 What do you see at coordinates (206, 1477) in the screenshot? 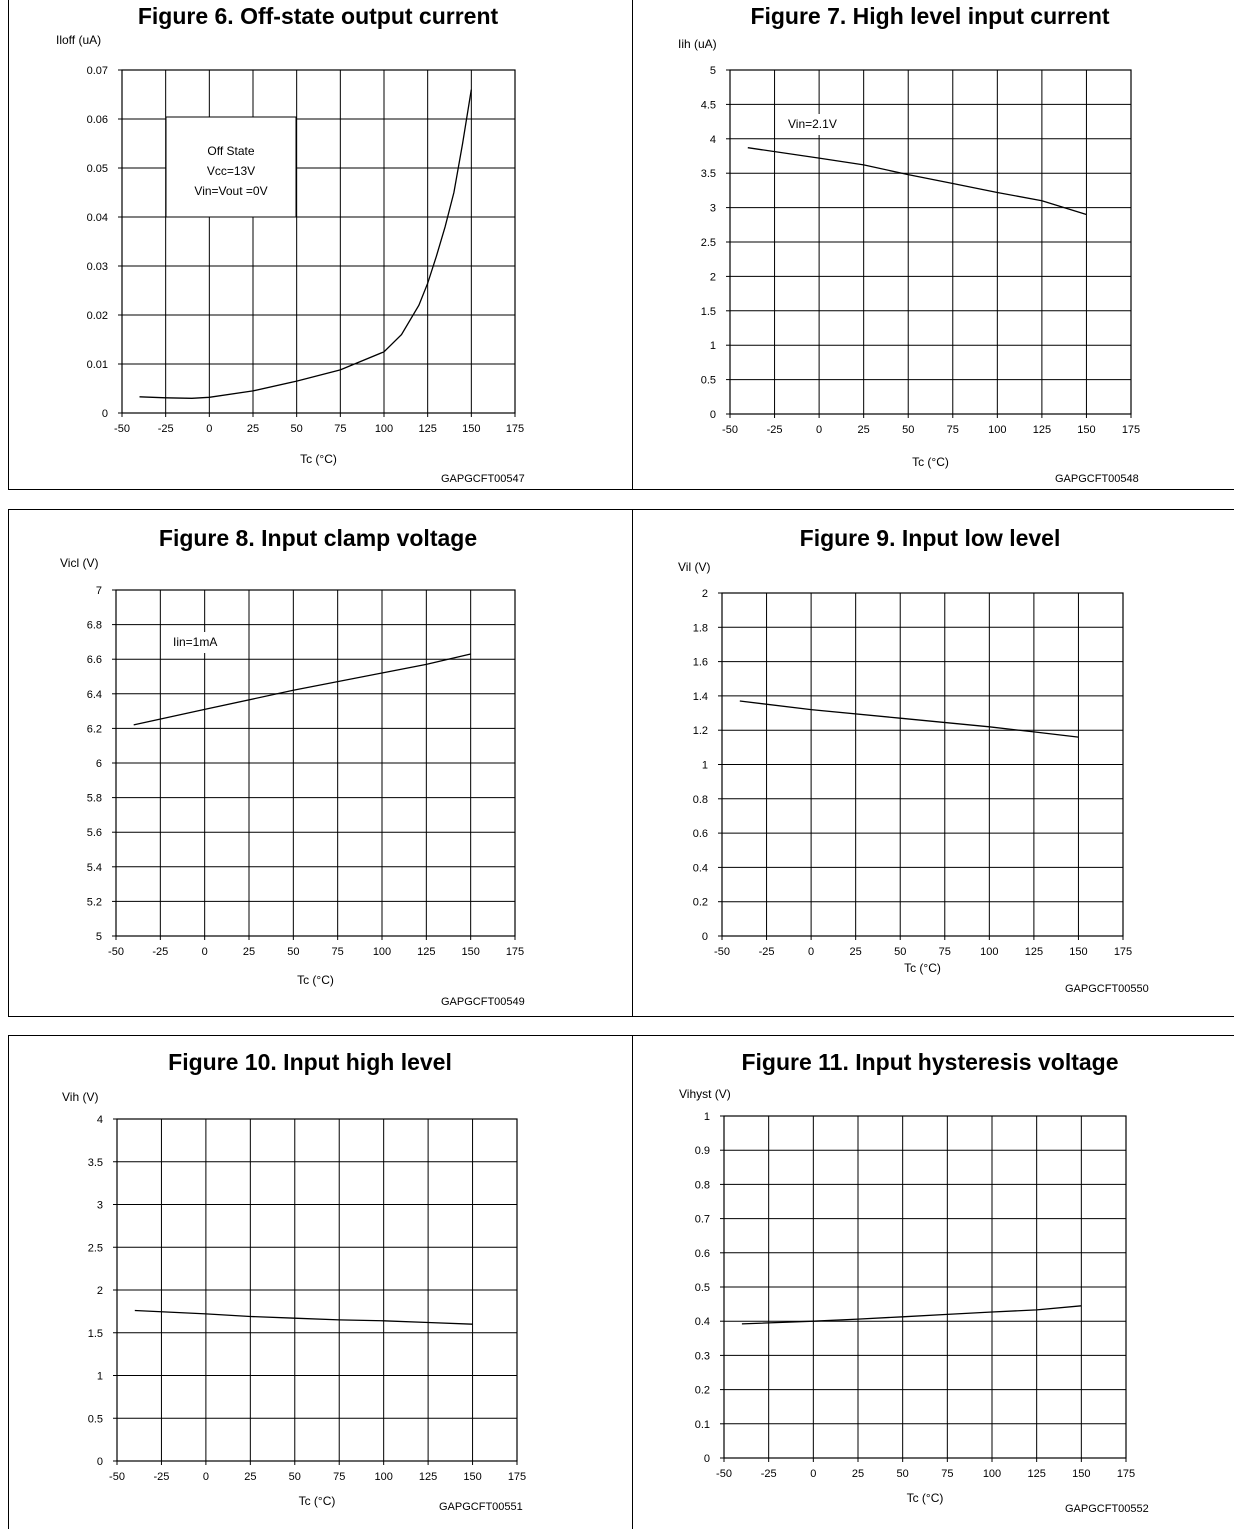
I see `x-tick-label: 0` at bounding box center [206, 1477].